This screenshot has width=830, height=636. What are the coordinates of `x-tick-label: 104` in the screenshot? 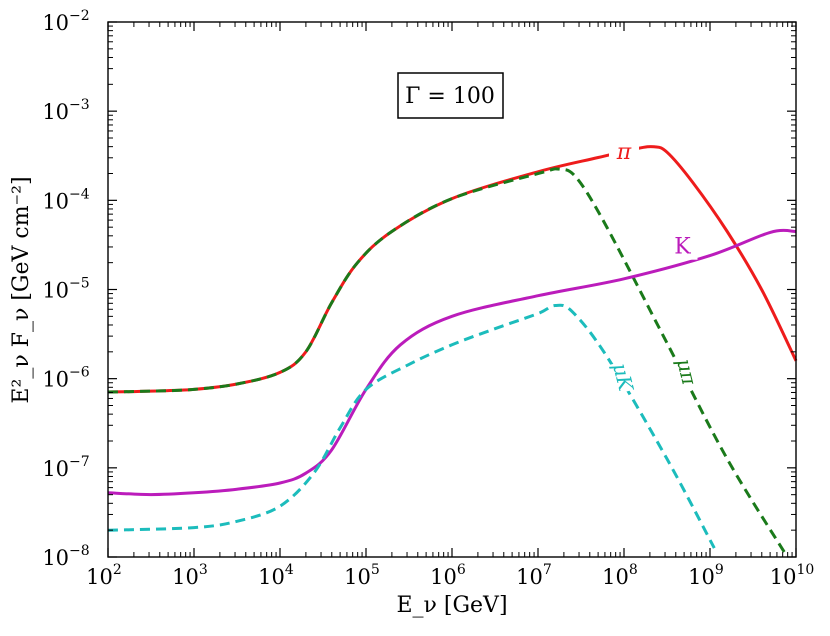 It's located at (276, 575).